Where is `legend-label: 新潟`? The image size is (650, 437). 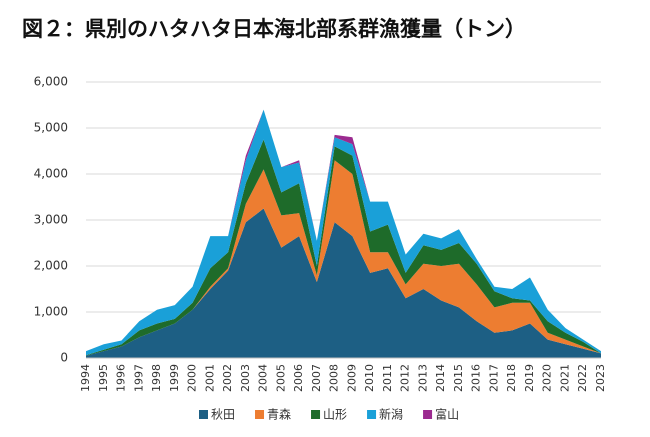
legend-label: 新潟 is located at coordinates (391, 414).